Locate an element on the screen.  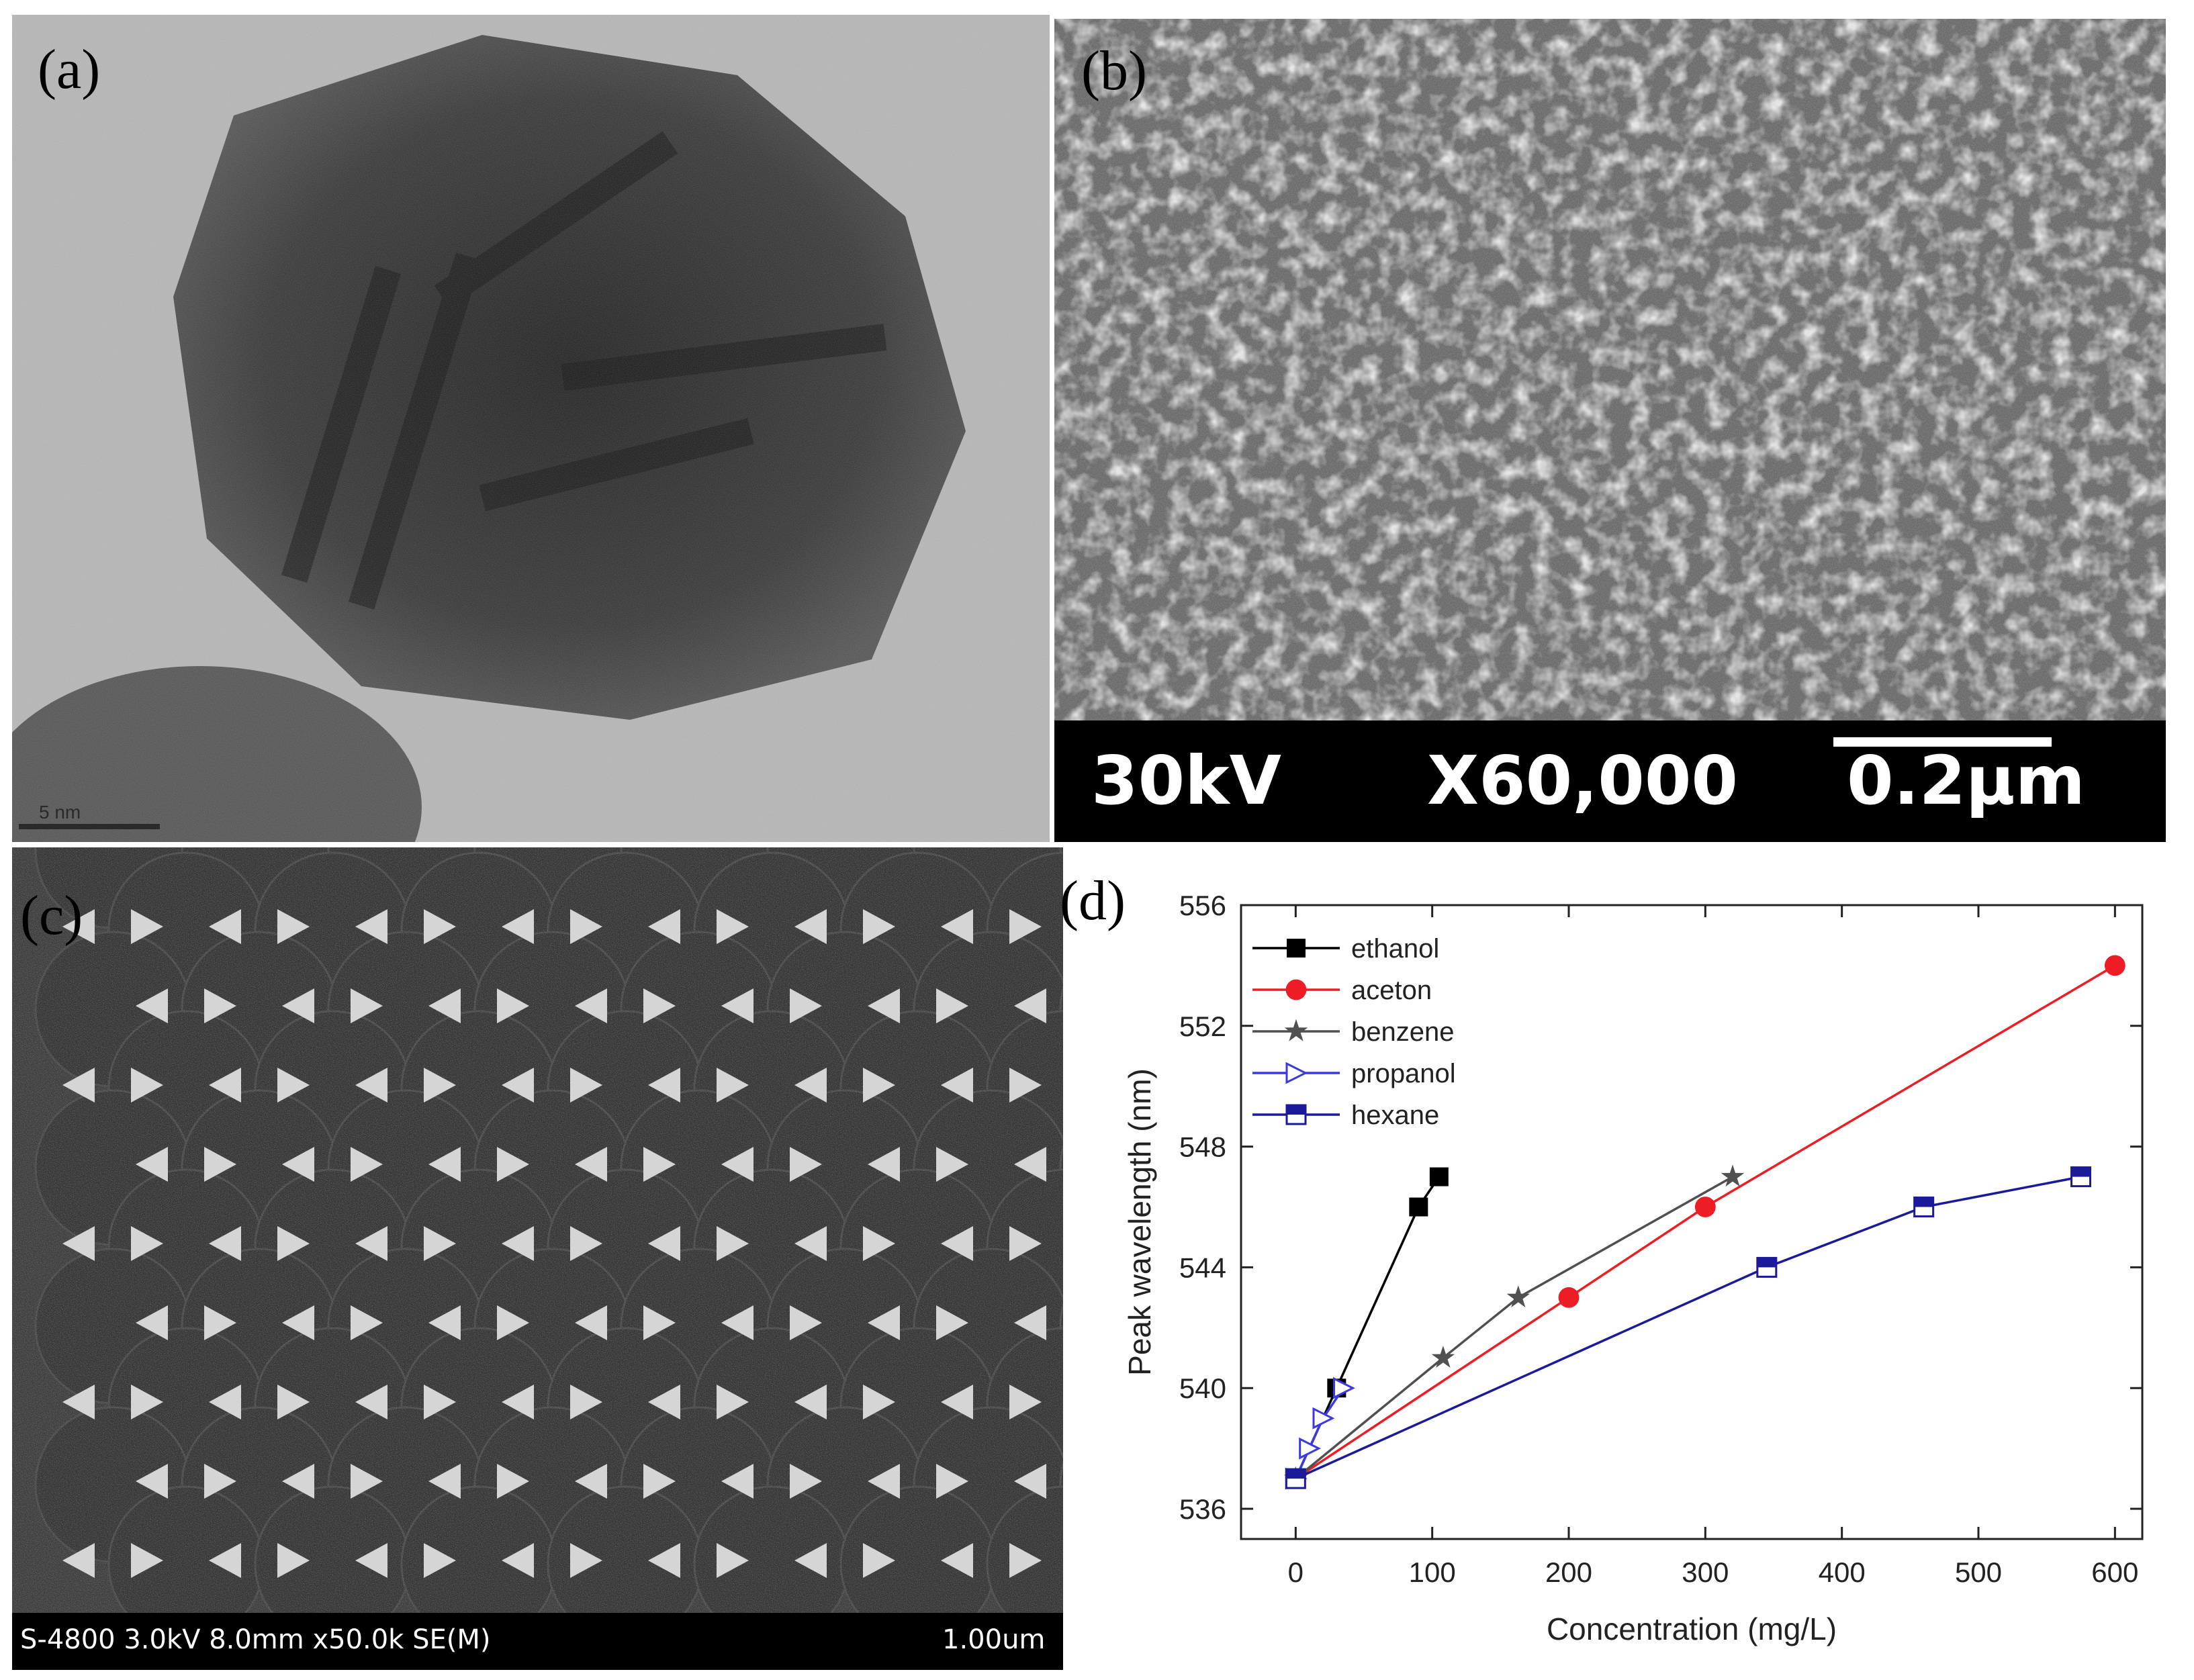
legend-item: benzene is located at coordinates (1353, 1032).